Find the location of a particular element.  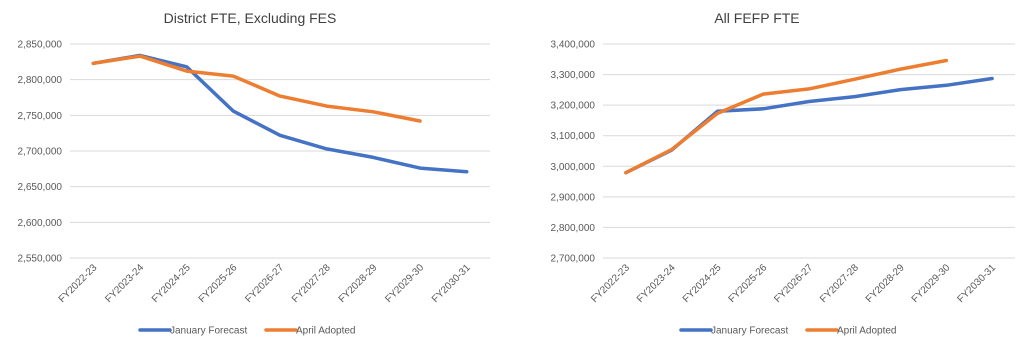

y-tick-label: 3,300,000 is located at coordinates (573, 75).